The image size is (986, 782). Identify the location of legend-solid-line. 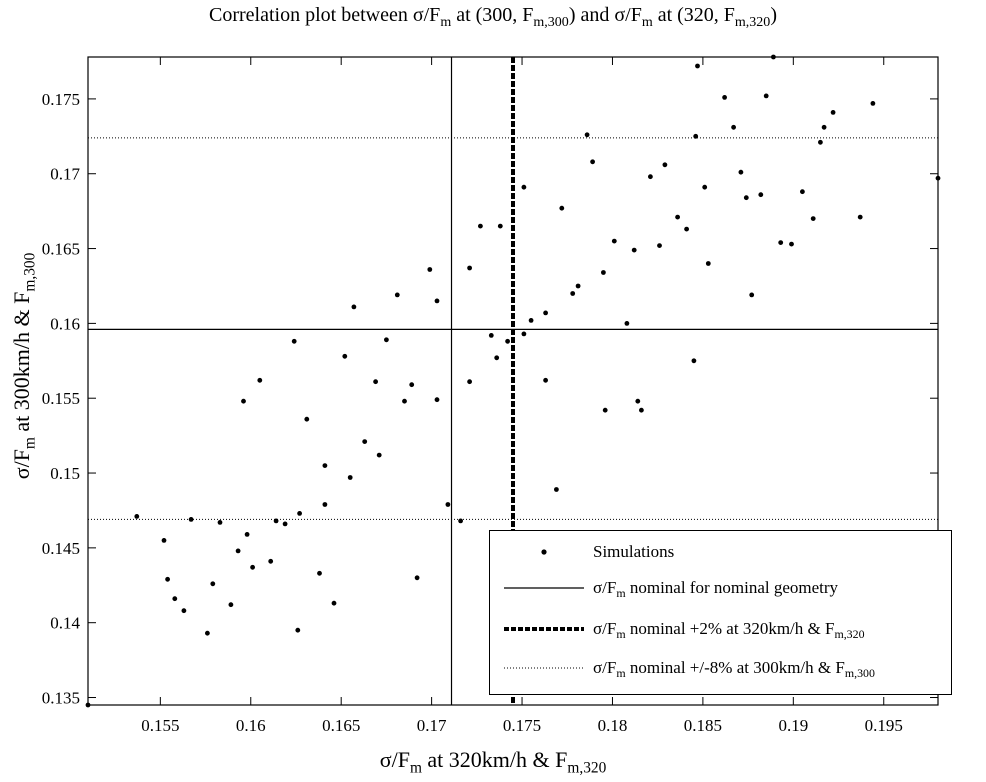
(544, 588).